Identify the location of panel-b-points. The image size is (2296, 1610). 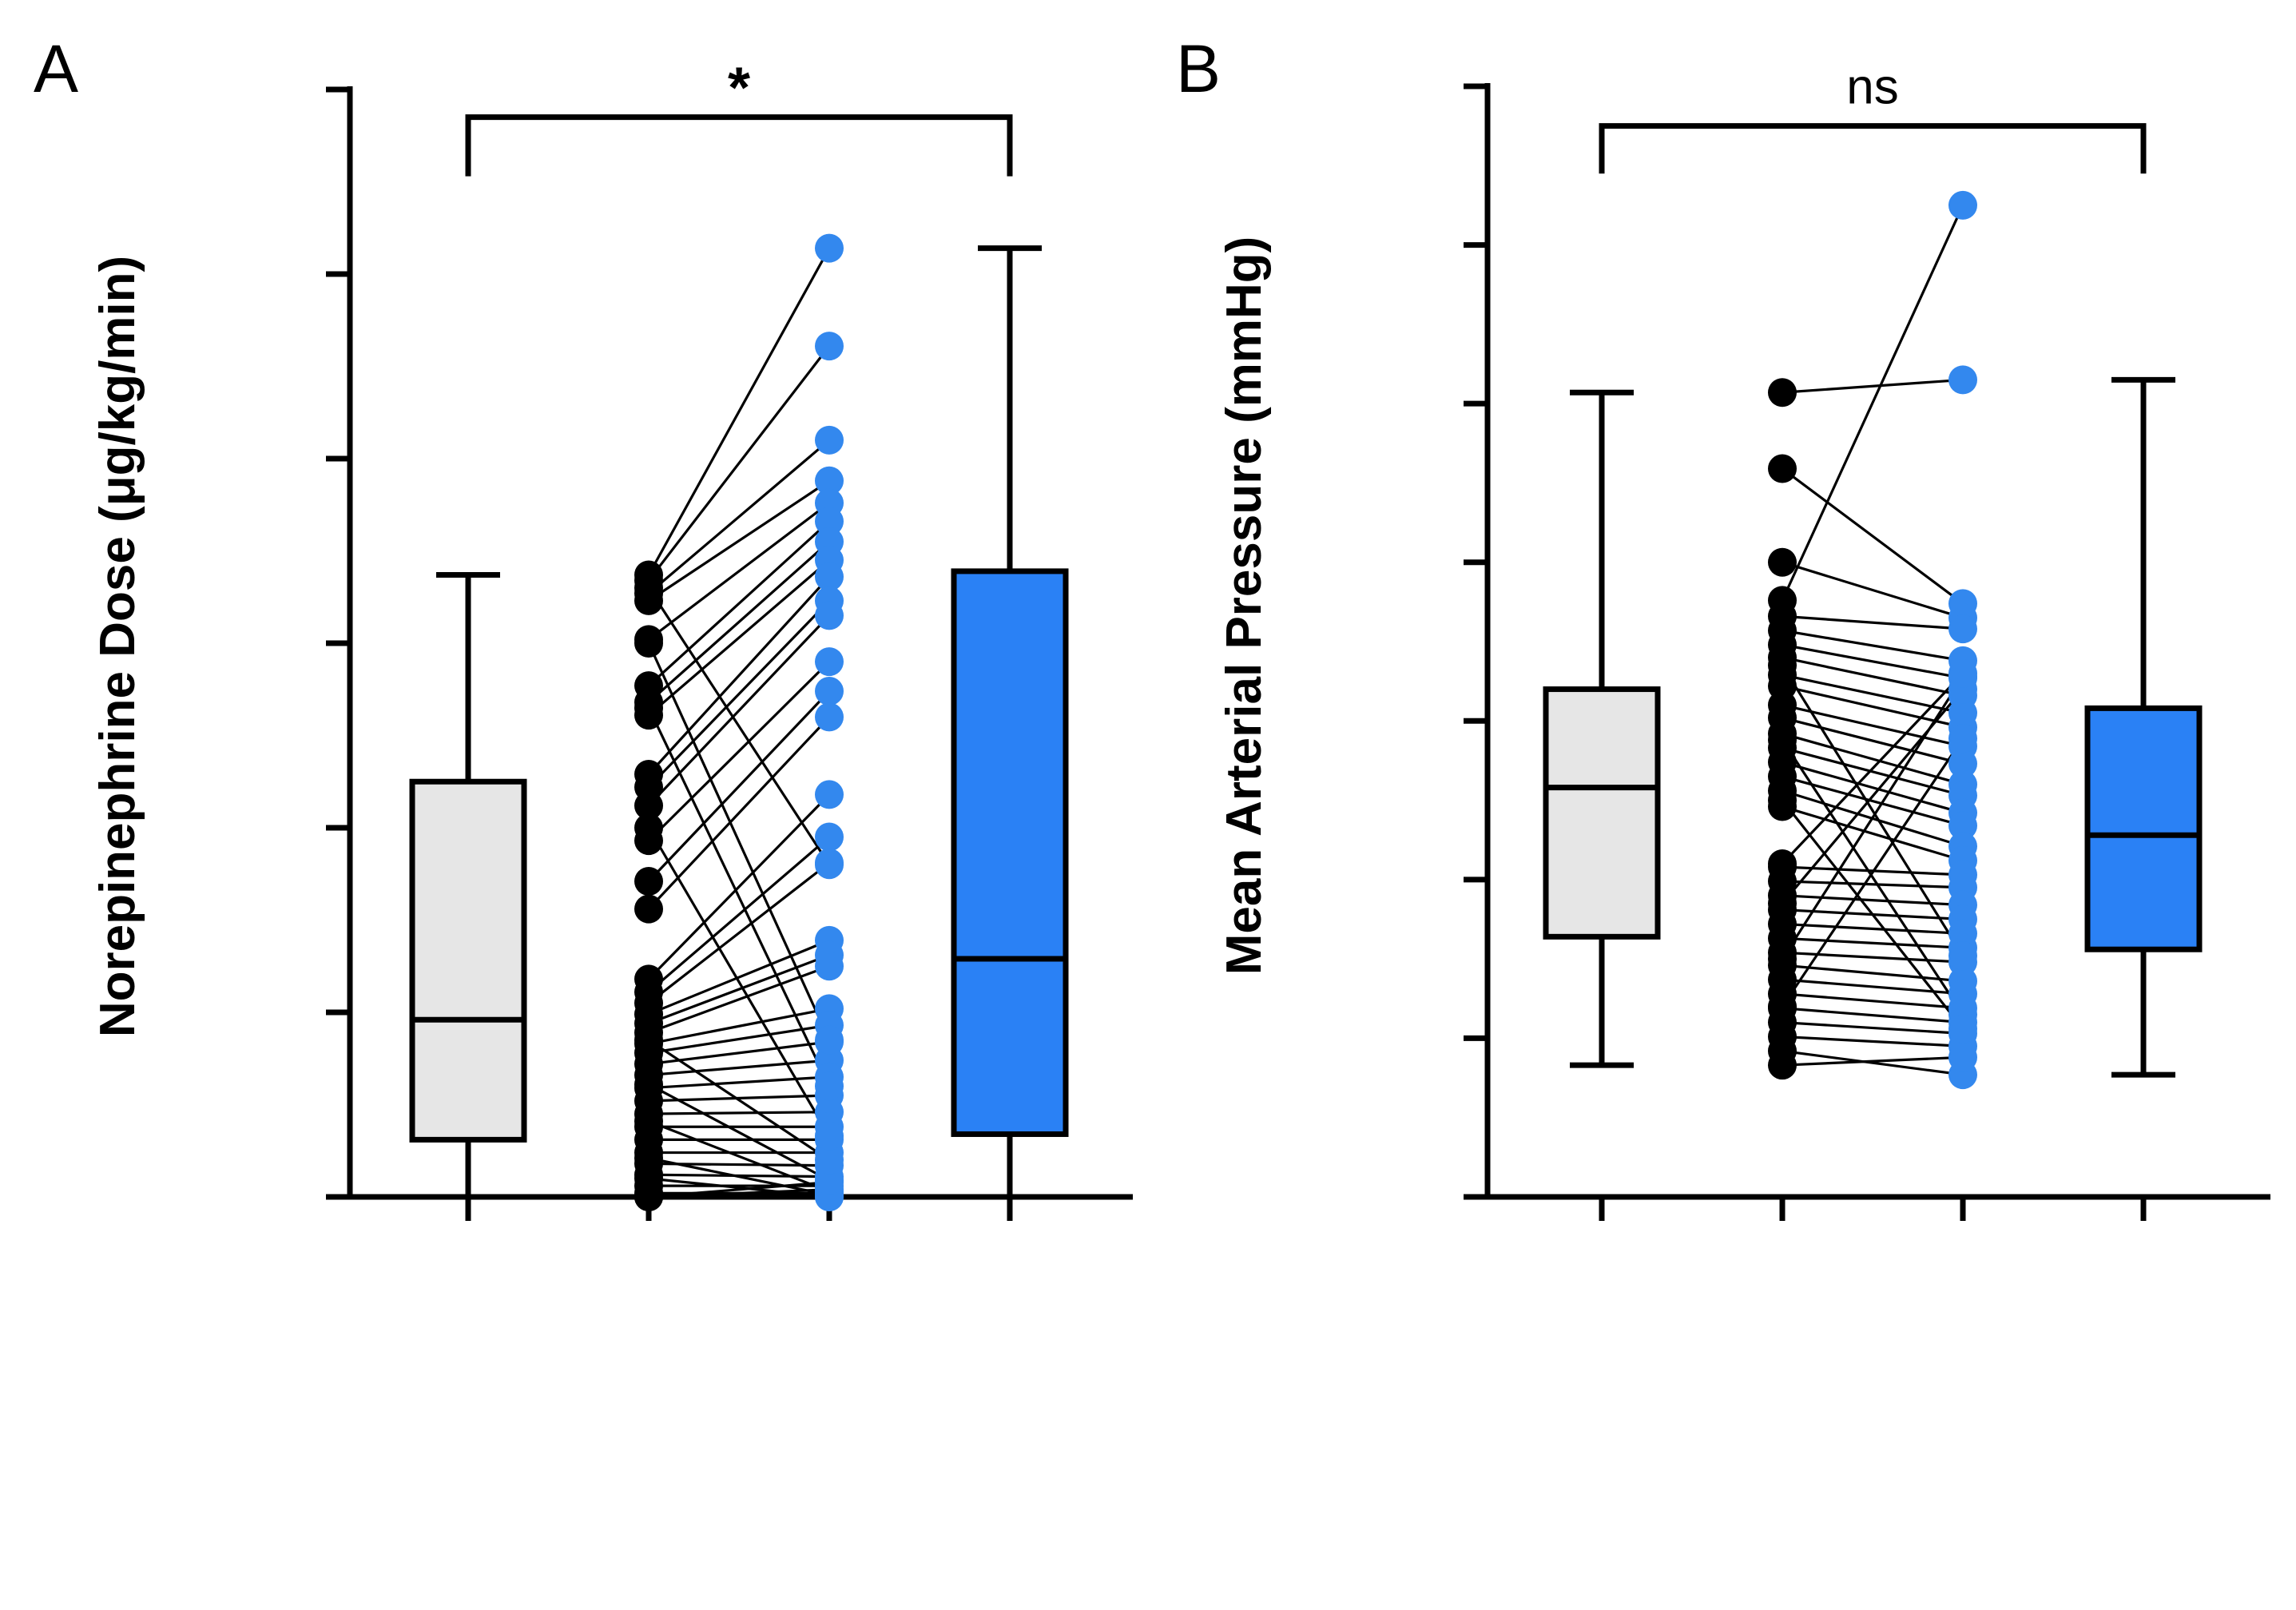
(1872, 640).